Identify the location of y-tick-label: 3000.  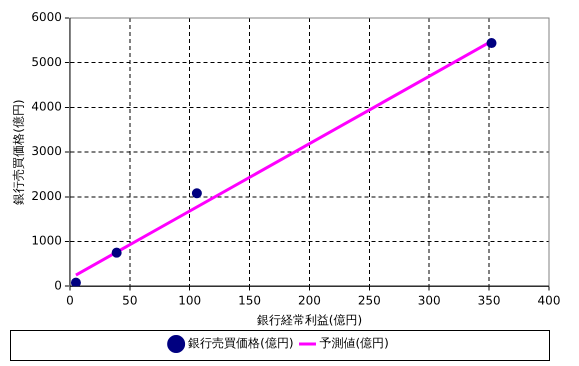
(46, 151).